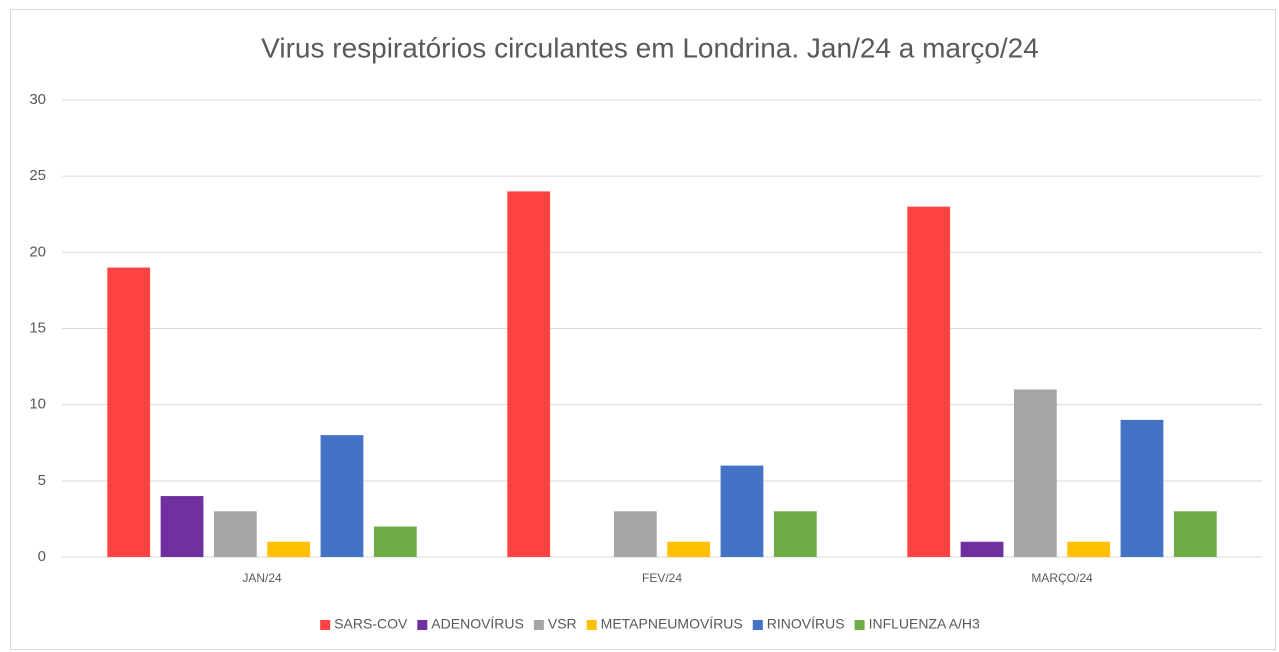  Describe the element at coordinates (42, 480) in the screenshot. I see `y-tick-label: 5` at that location.